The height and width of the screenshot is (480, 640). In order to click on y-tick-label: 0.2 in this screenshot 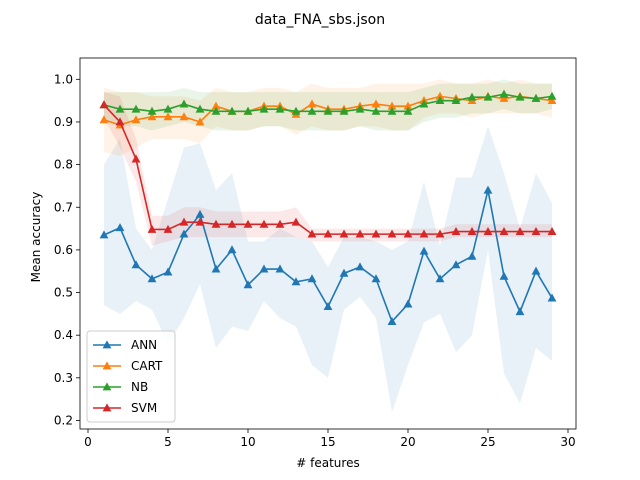, I will do `click(63, 420)`.